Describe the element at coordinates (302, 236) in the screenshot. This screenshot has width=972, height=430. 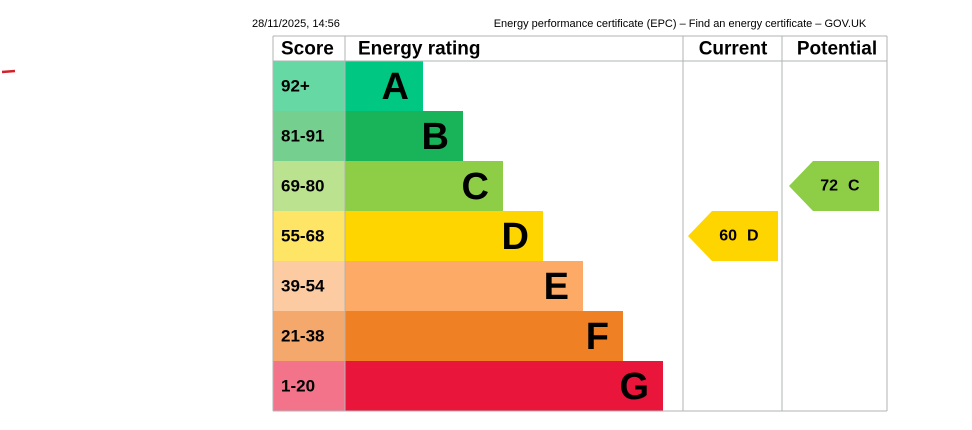
I see `score-label: 55-68` at that location.